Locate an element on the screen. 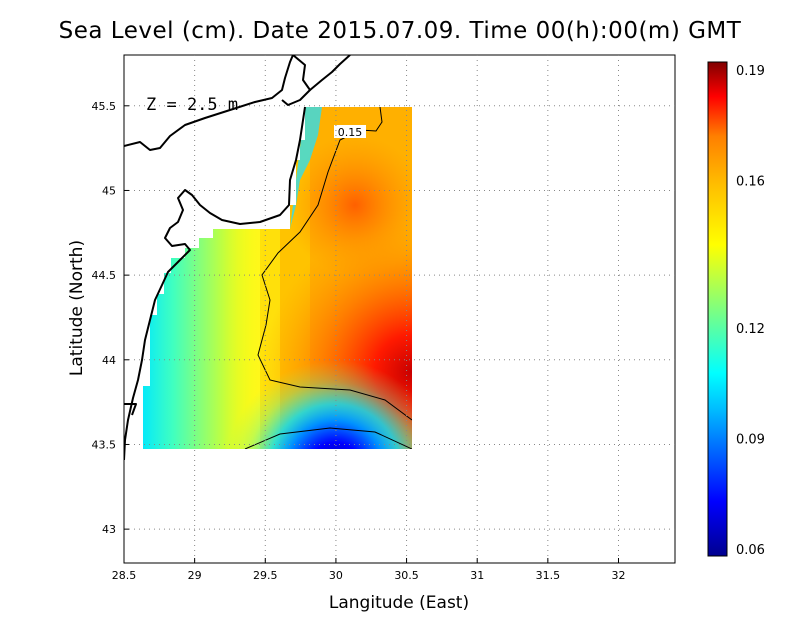 Image resolution: width=800 pixels, height=618 pixels. x-axis-ticks: 28.5 29 29.5 30 30.5 31 31.5 32 is located at coordinates (368, 570).